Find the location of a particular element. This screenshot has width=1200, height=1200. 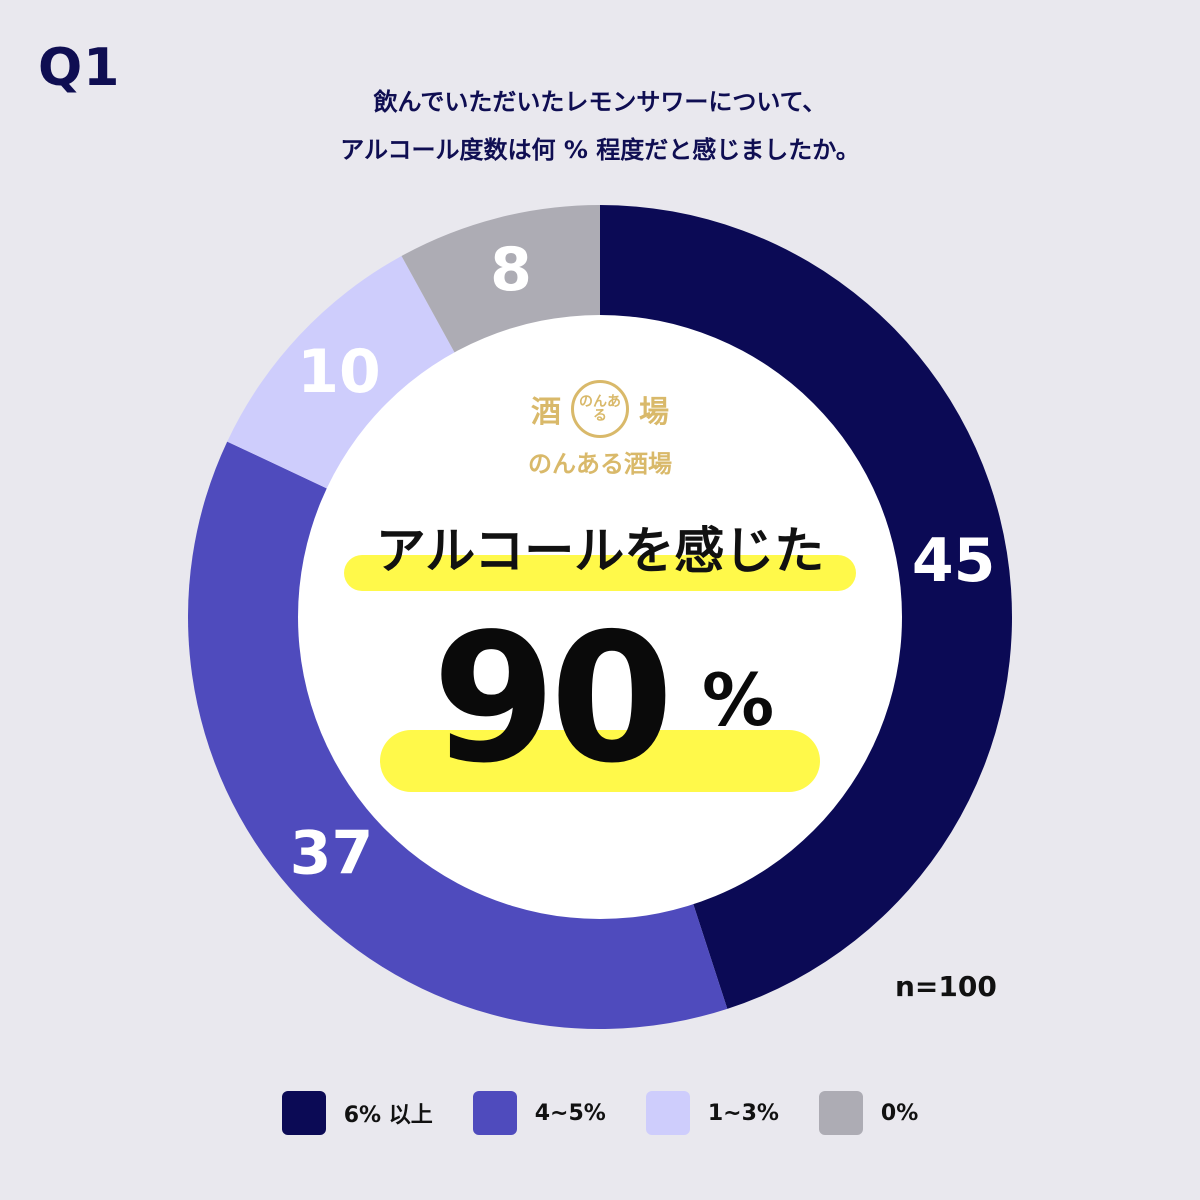

logo-emblem: のんある is located at coordinates (600, 409).